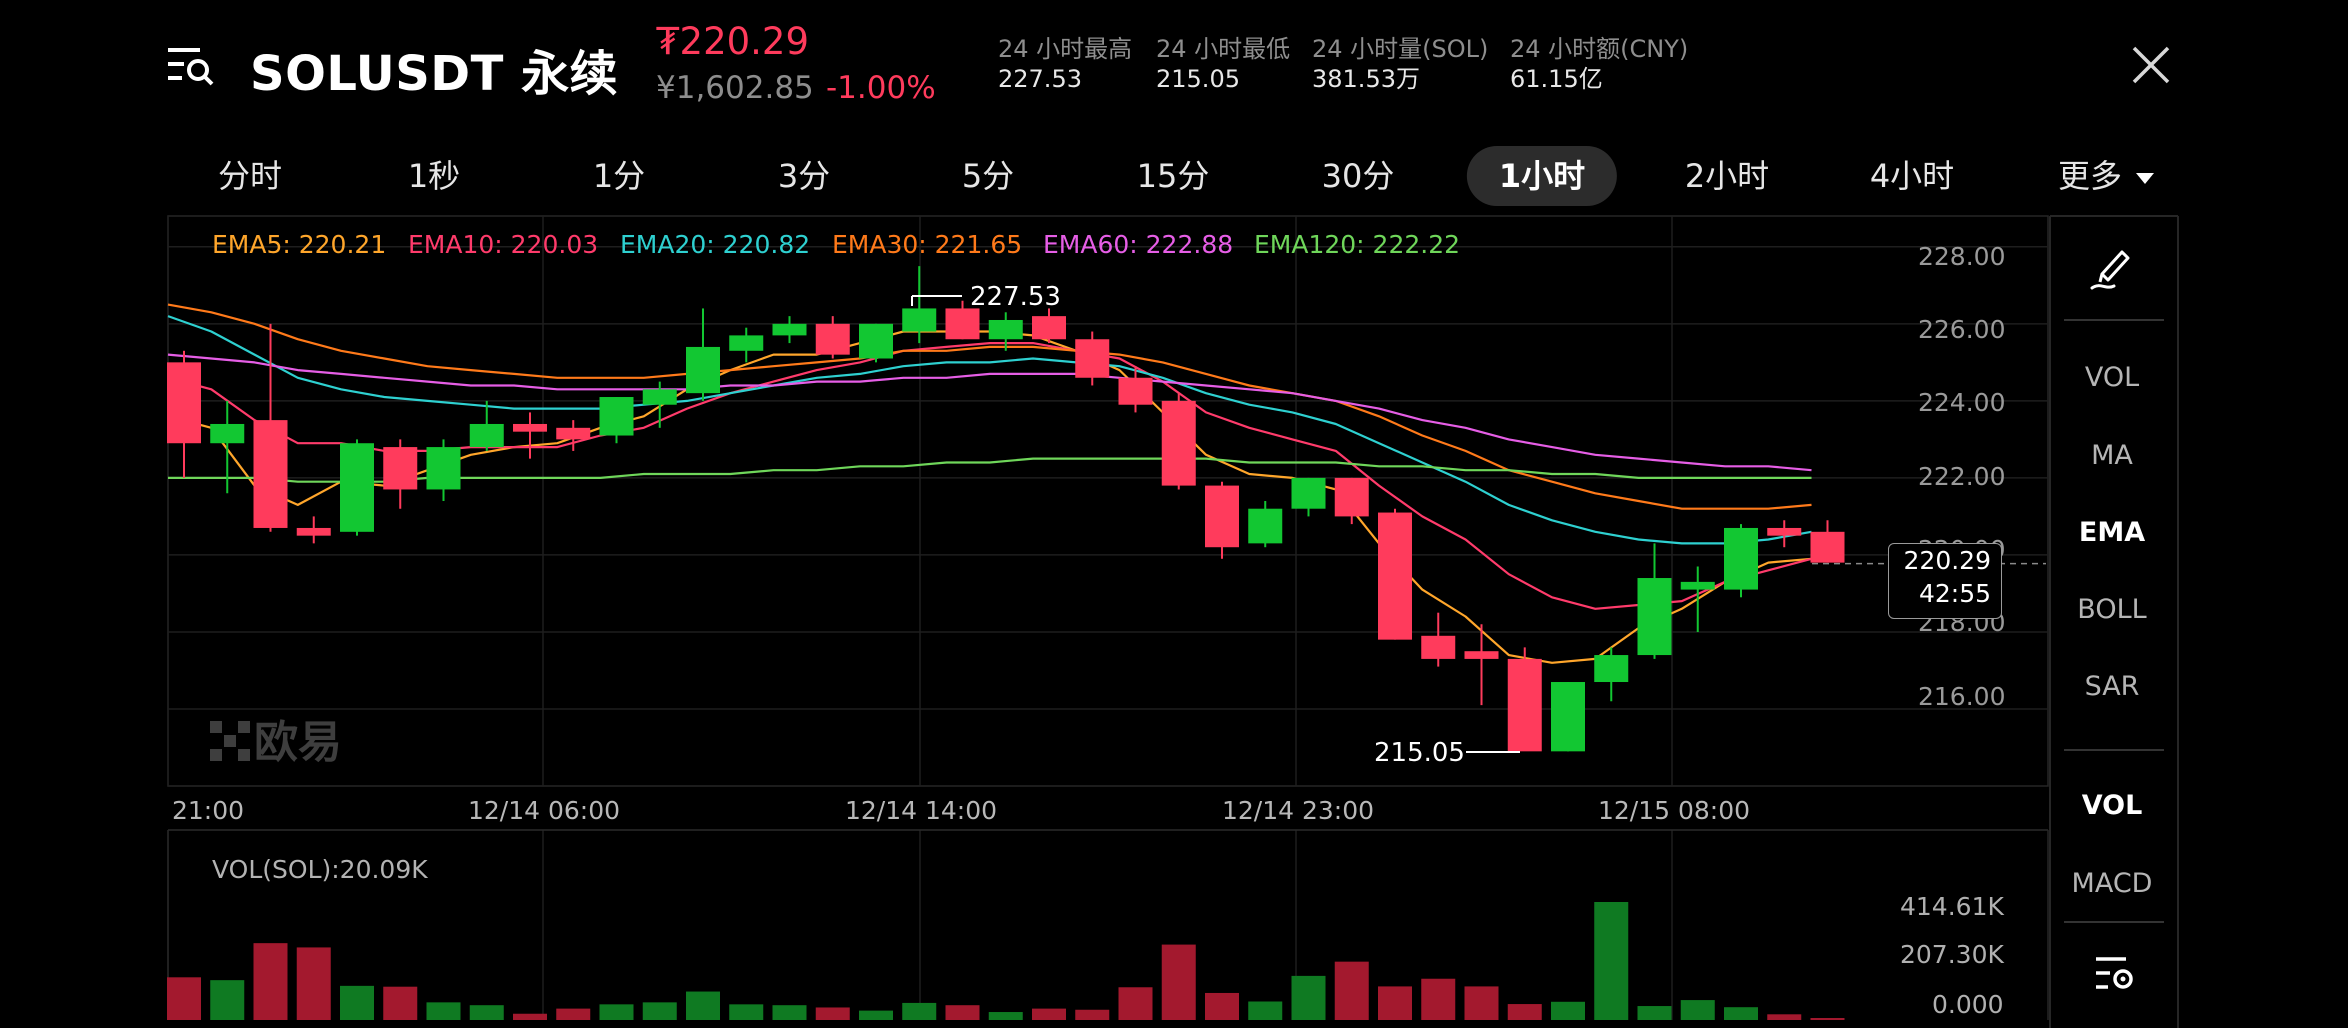 The width and height of the screenshot is (2348, 1028). Describe the element at coordinates (190, 66) in the screenshot. I see `menu-search-icon` at that location.